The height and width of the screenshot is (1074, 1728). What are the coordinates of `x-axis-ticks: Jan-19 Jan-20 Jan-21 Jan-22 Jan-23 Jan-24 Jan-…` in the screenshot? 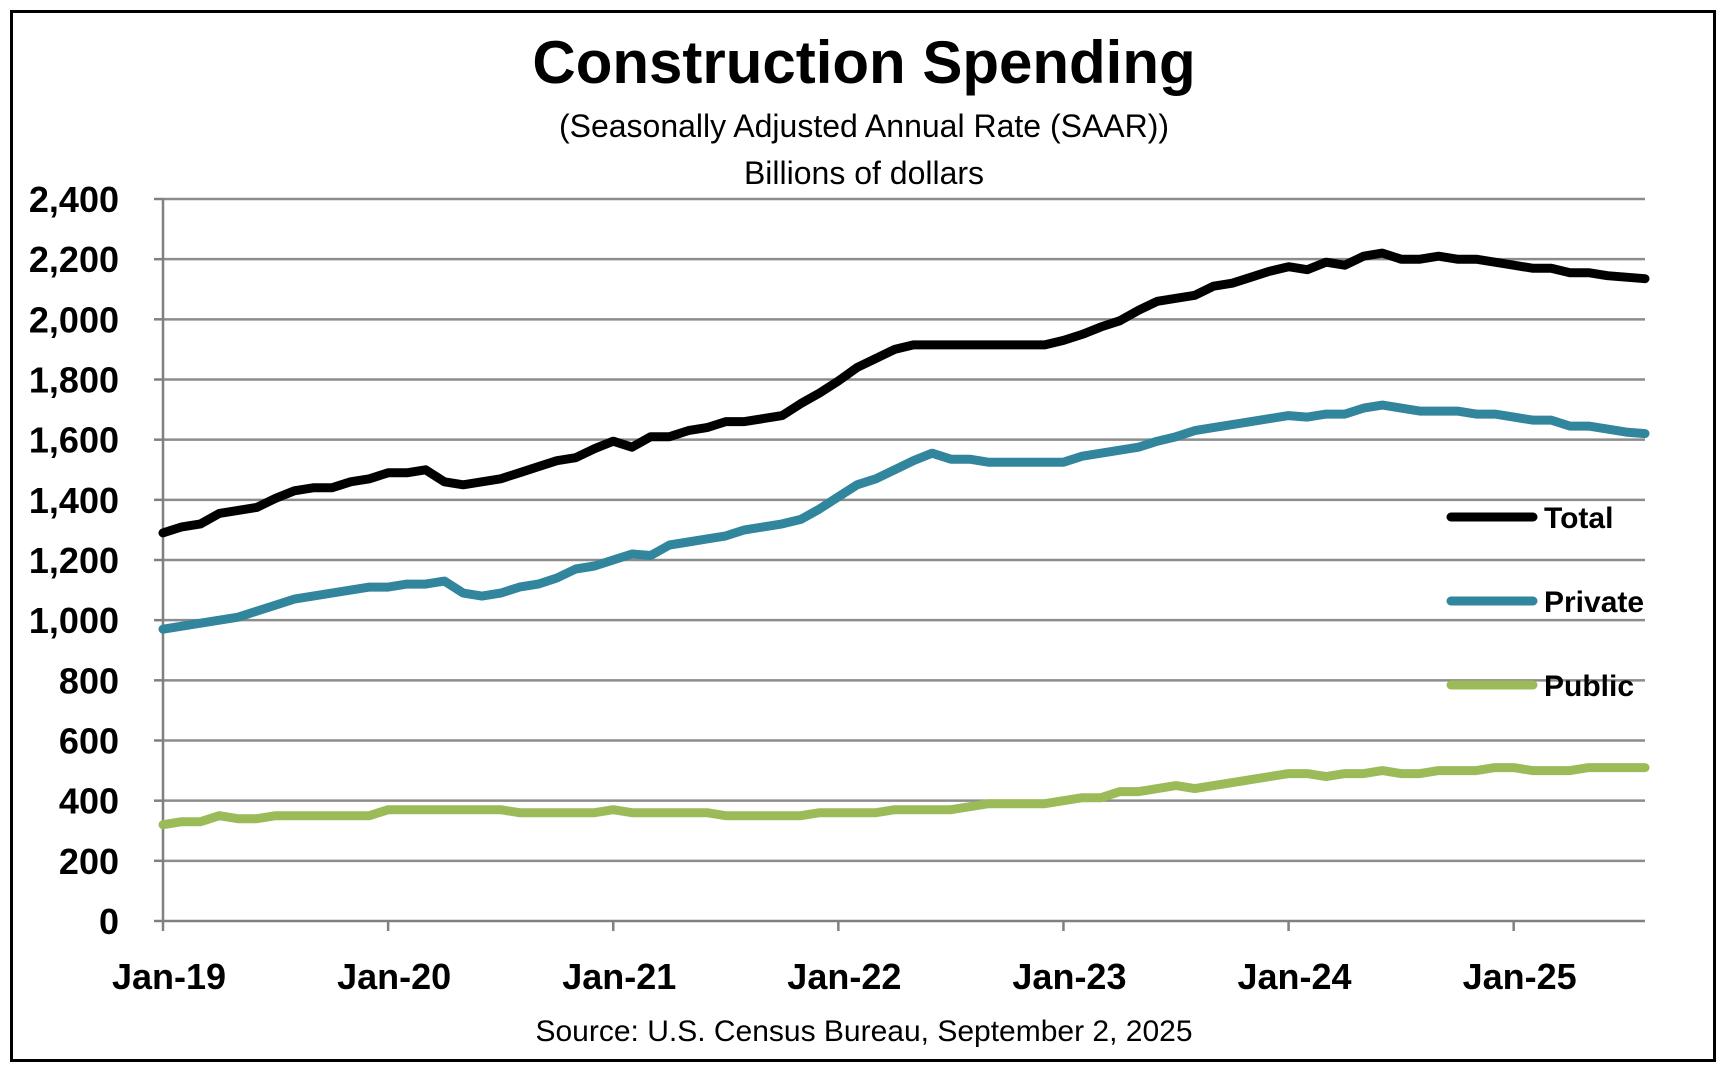 It's located at (844, 959).